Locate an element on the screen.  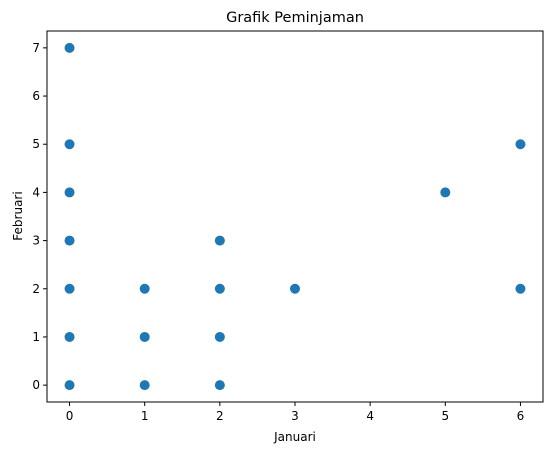
chart-title: Grafik Peminjaman is located at coordinates (295, 18).